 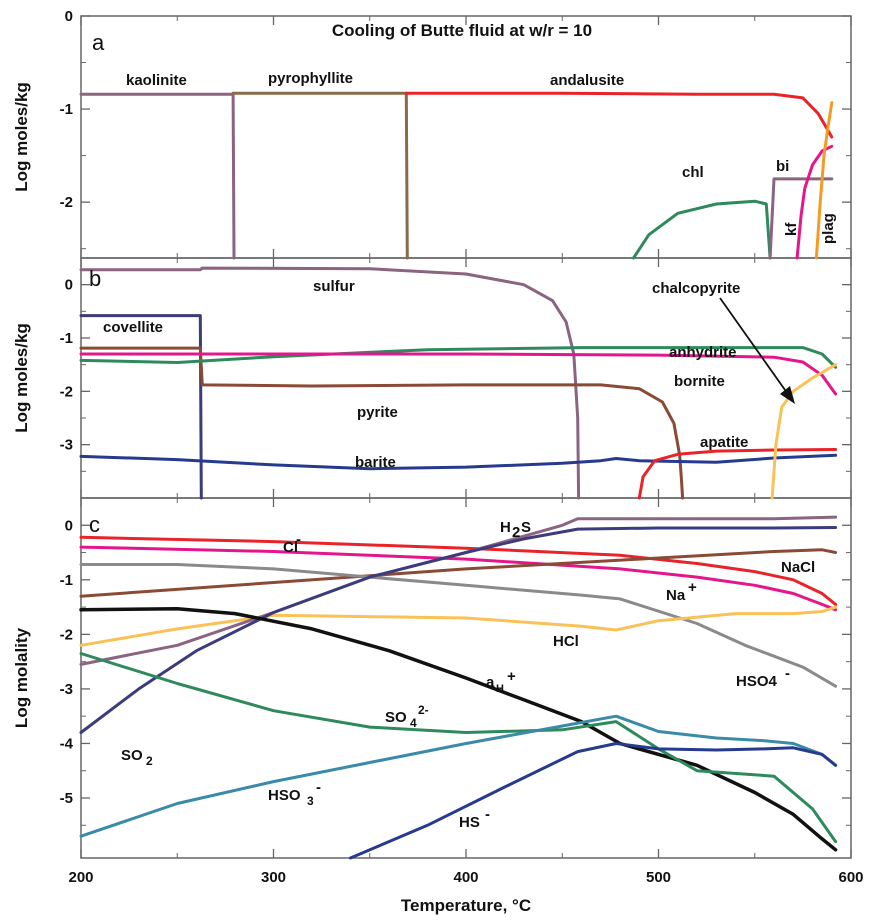 What do you see at coordinates (132, 755) in the screenshot?
I see `label-so2: SO` at bounding box center [132, 755].